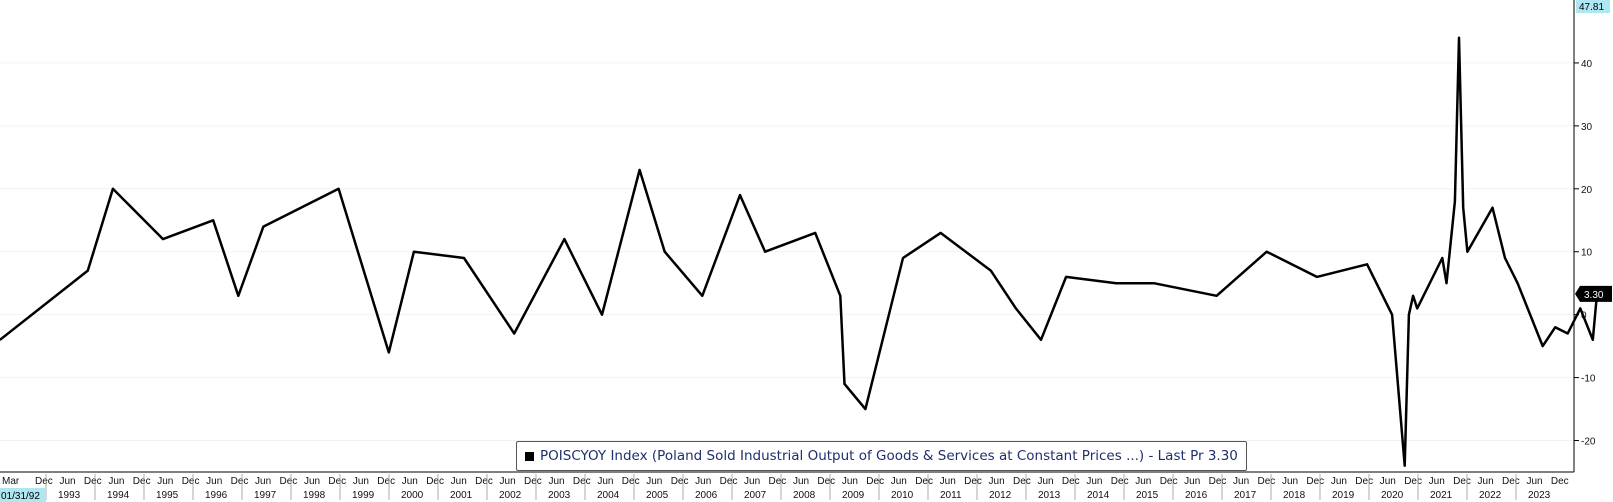  Describe the element at coordinates (853, 495) in the screenshot. I see `x-year-label: 2009` at that location.